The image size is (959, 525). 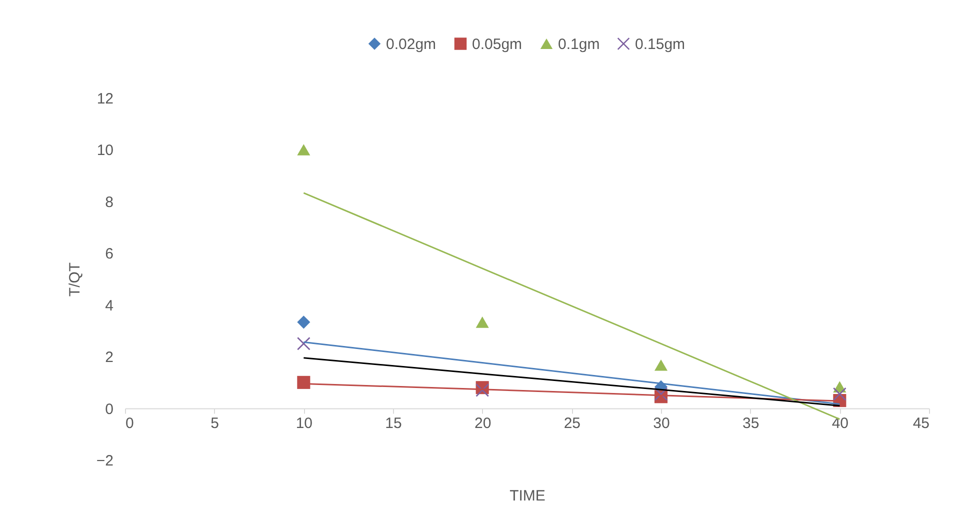 I want to click on x-tick-label: 15, so click(x=393, y=423).